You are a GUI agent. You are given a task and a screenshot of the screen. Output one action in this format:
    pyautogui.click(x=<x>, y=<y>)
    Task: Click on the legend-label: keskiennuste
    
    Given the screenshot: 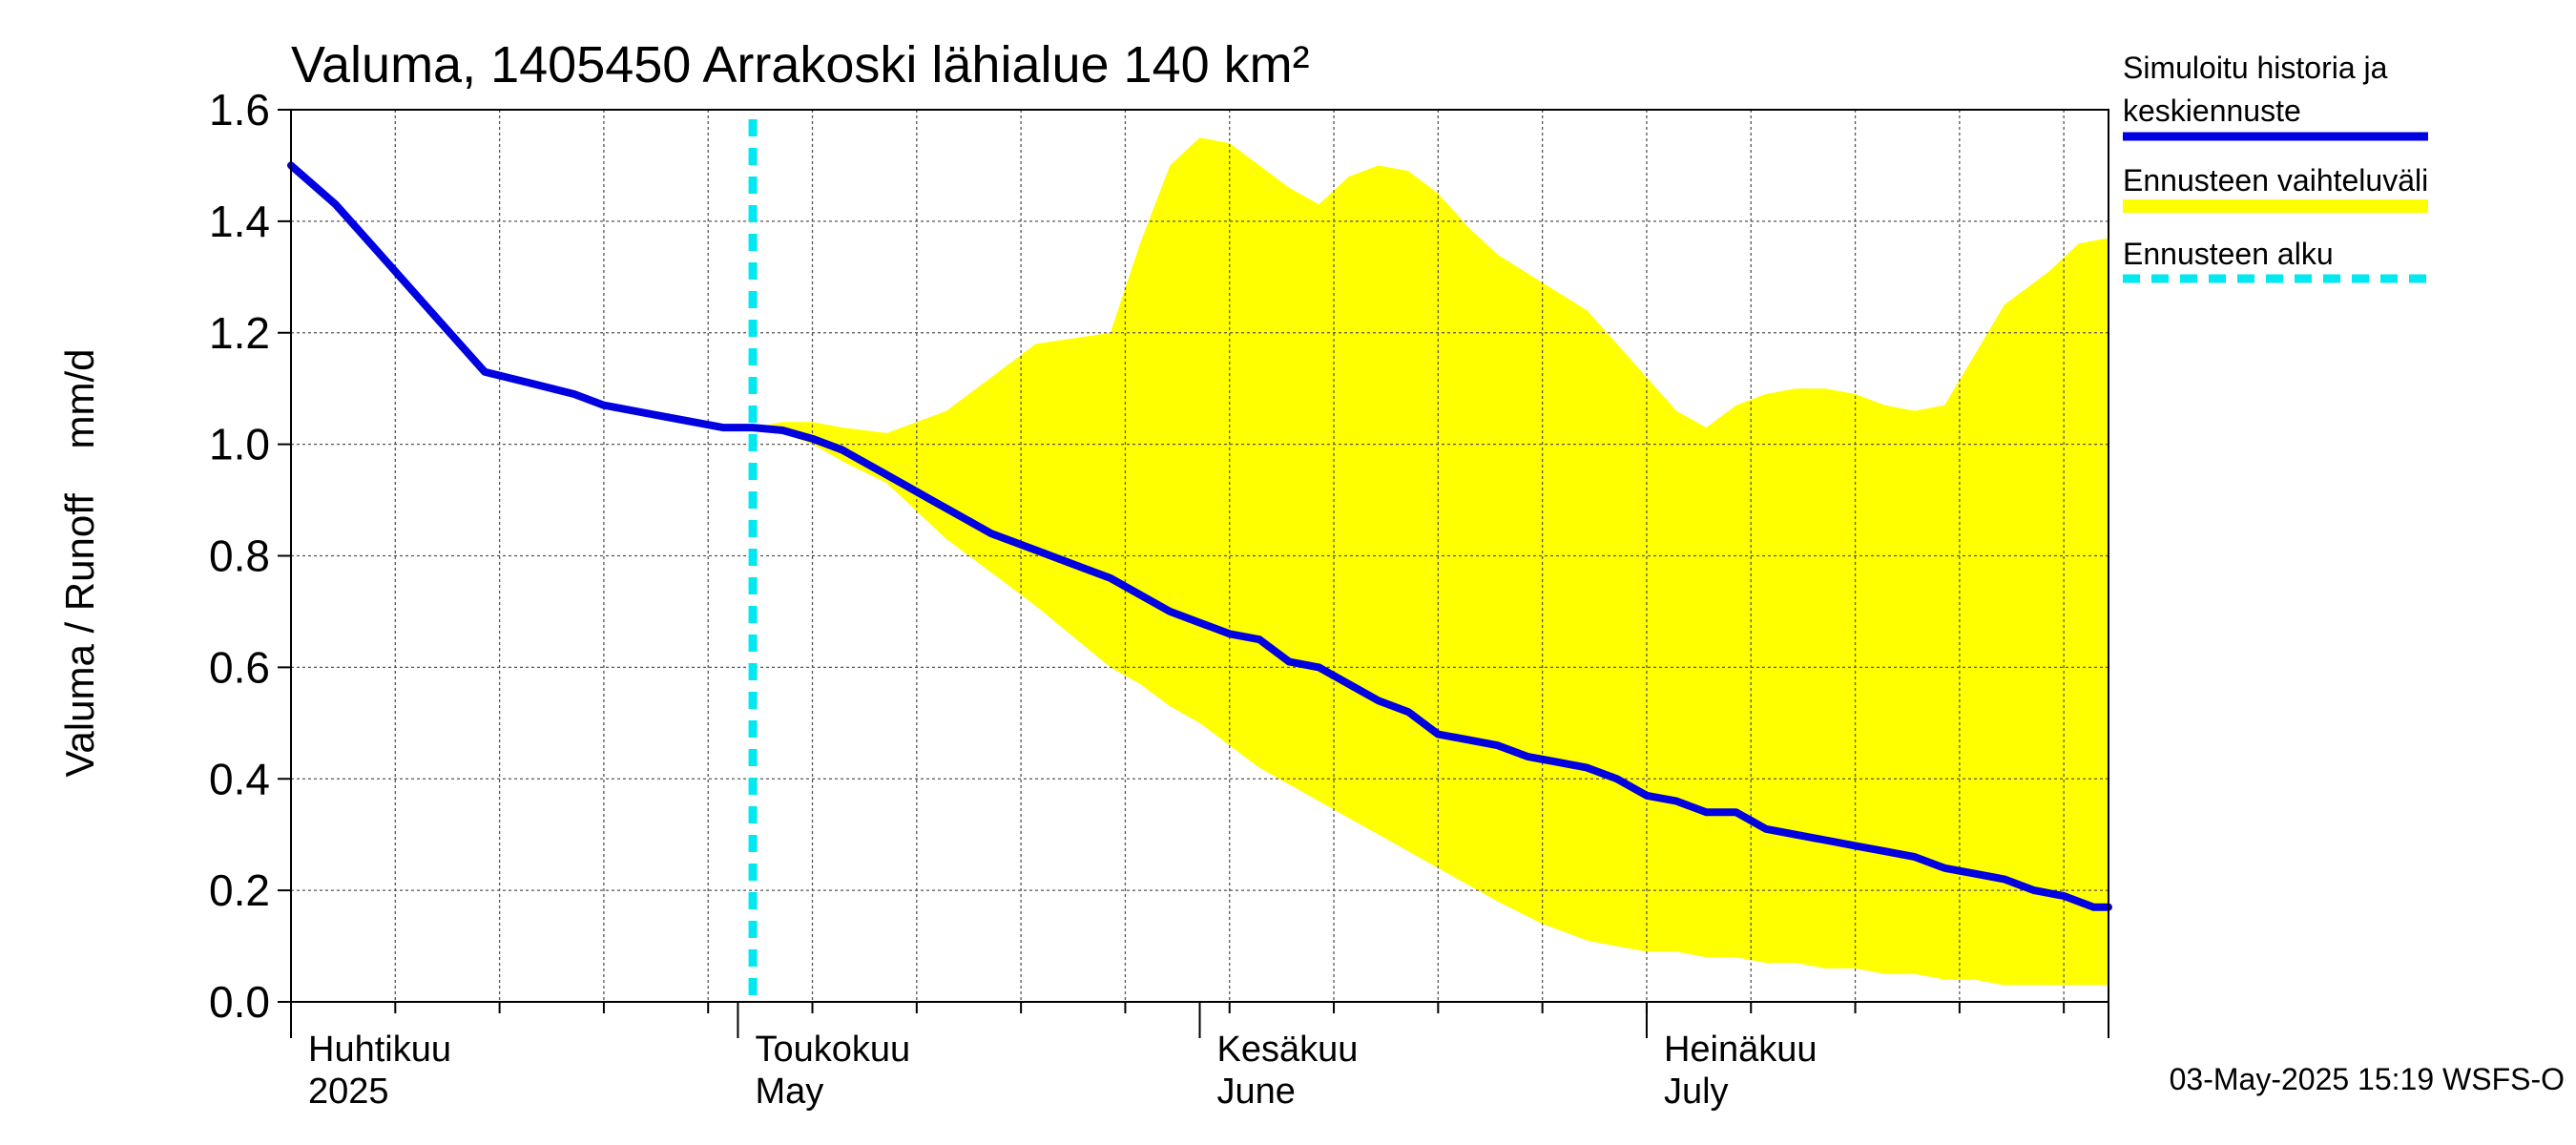 What is the action you would take?
    pyautogui.click(x=2212, y=111)
    